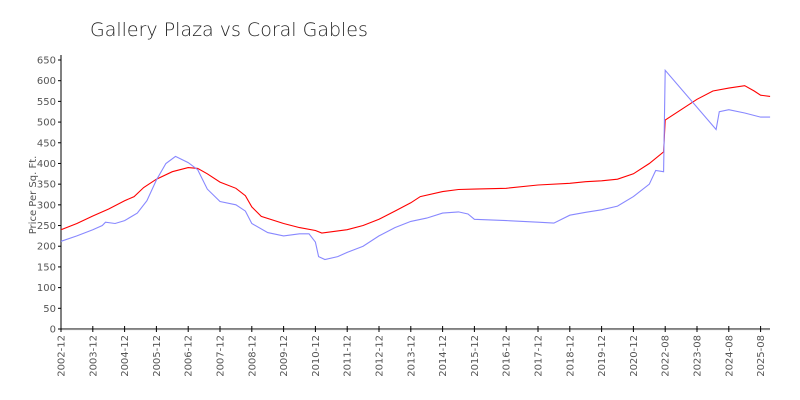 This screenshot has height=400, width=800. I want to click on x-tick-label: 2023-08, so click(698, 356).